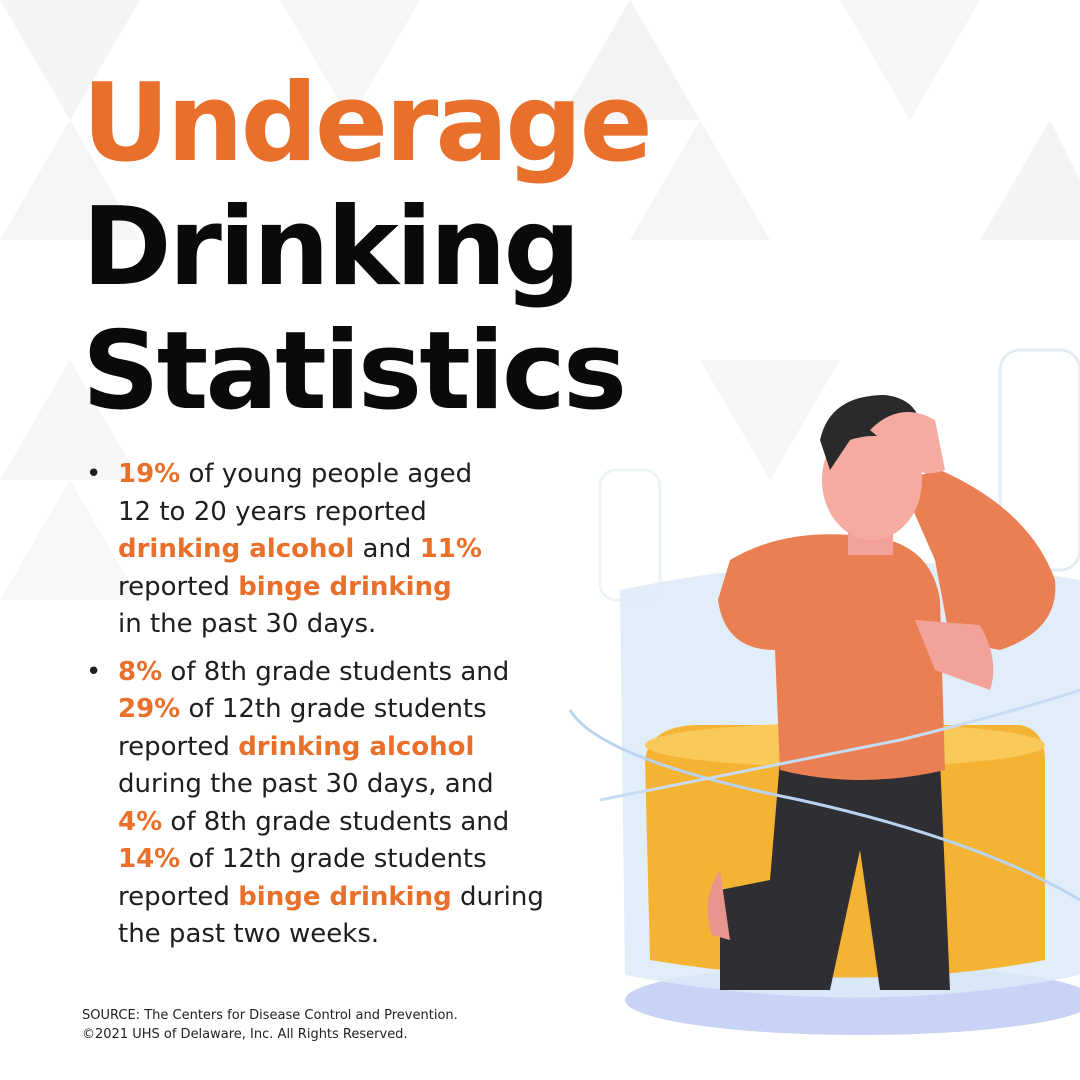  I want to click on bullet-line: the past two weeks., so click(331, 935).